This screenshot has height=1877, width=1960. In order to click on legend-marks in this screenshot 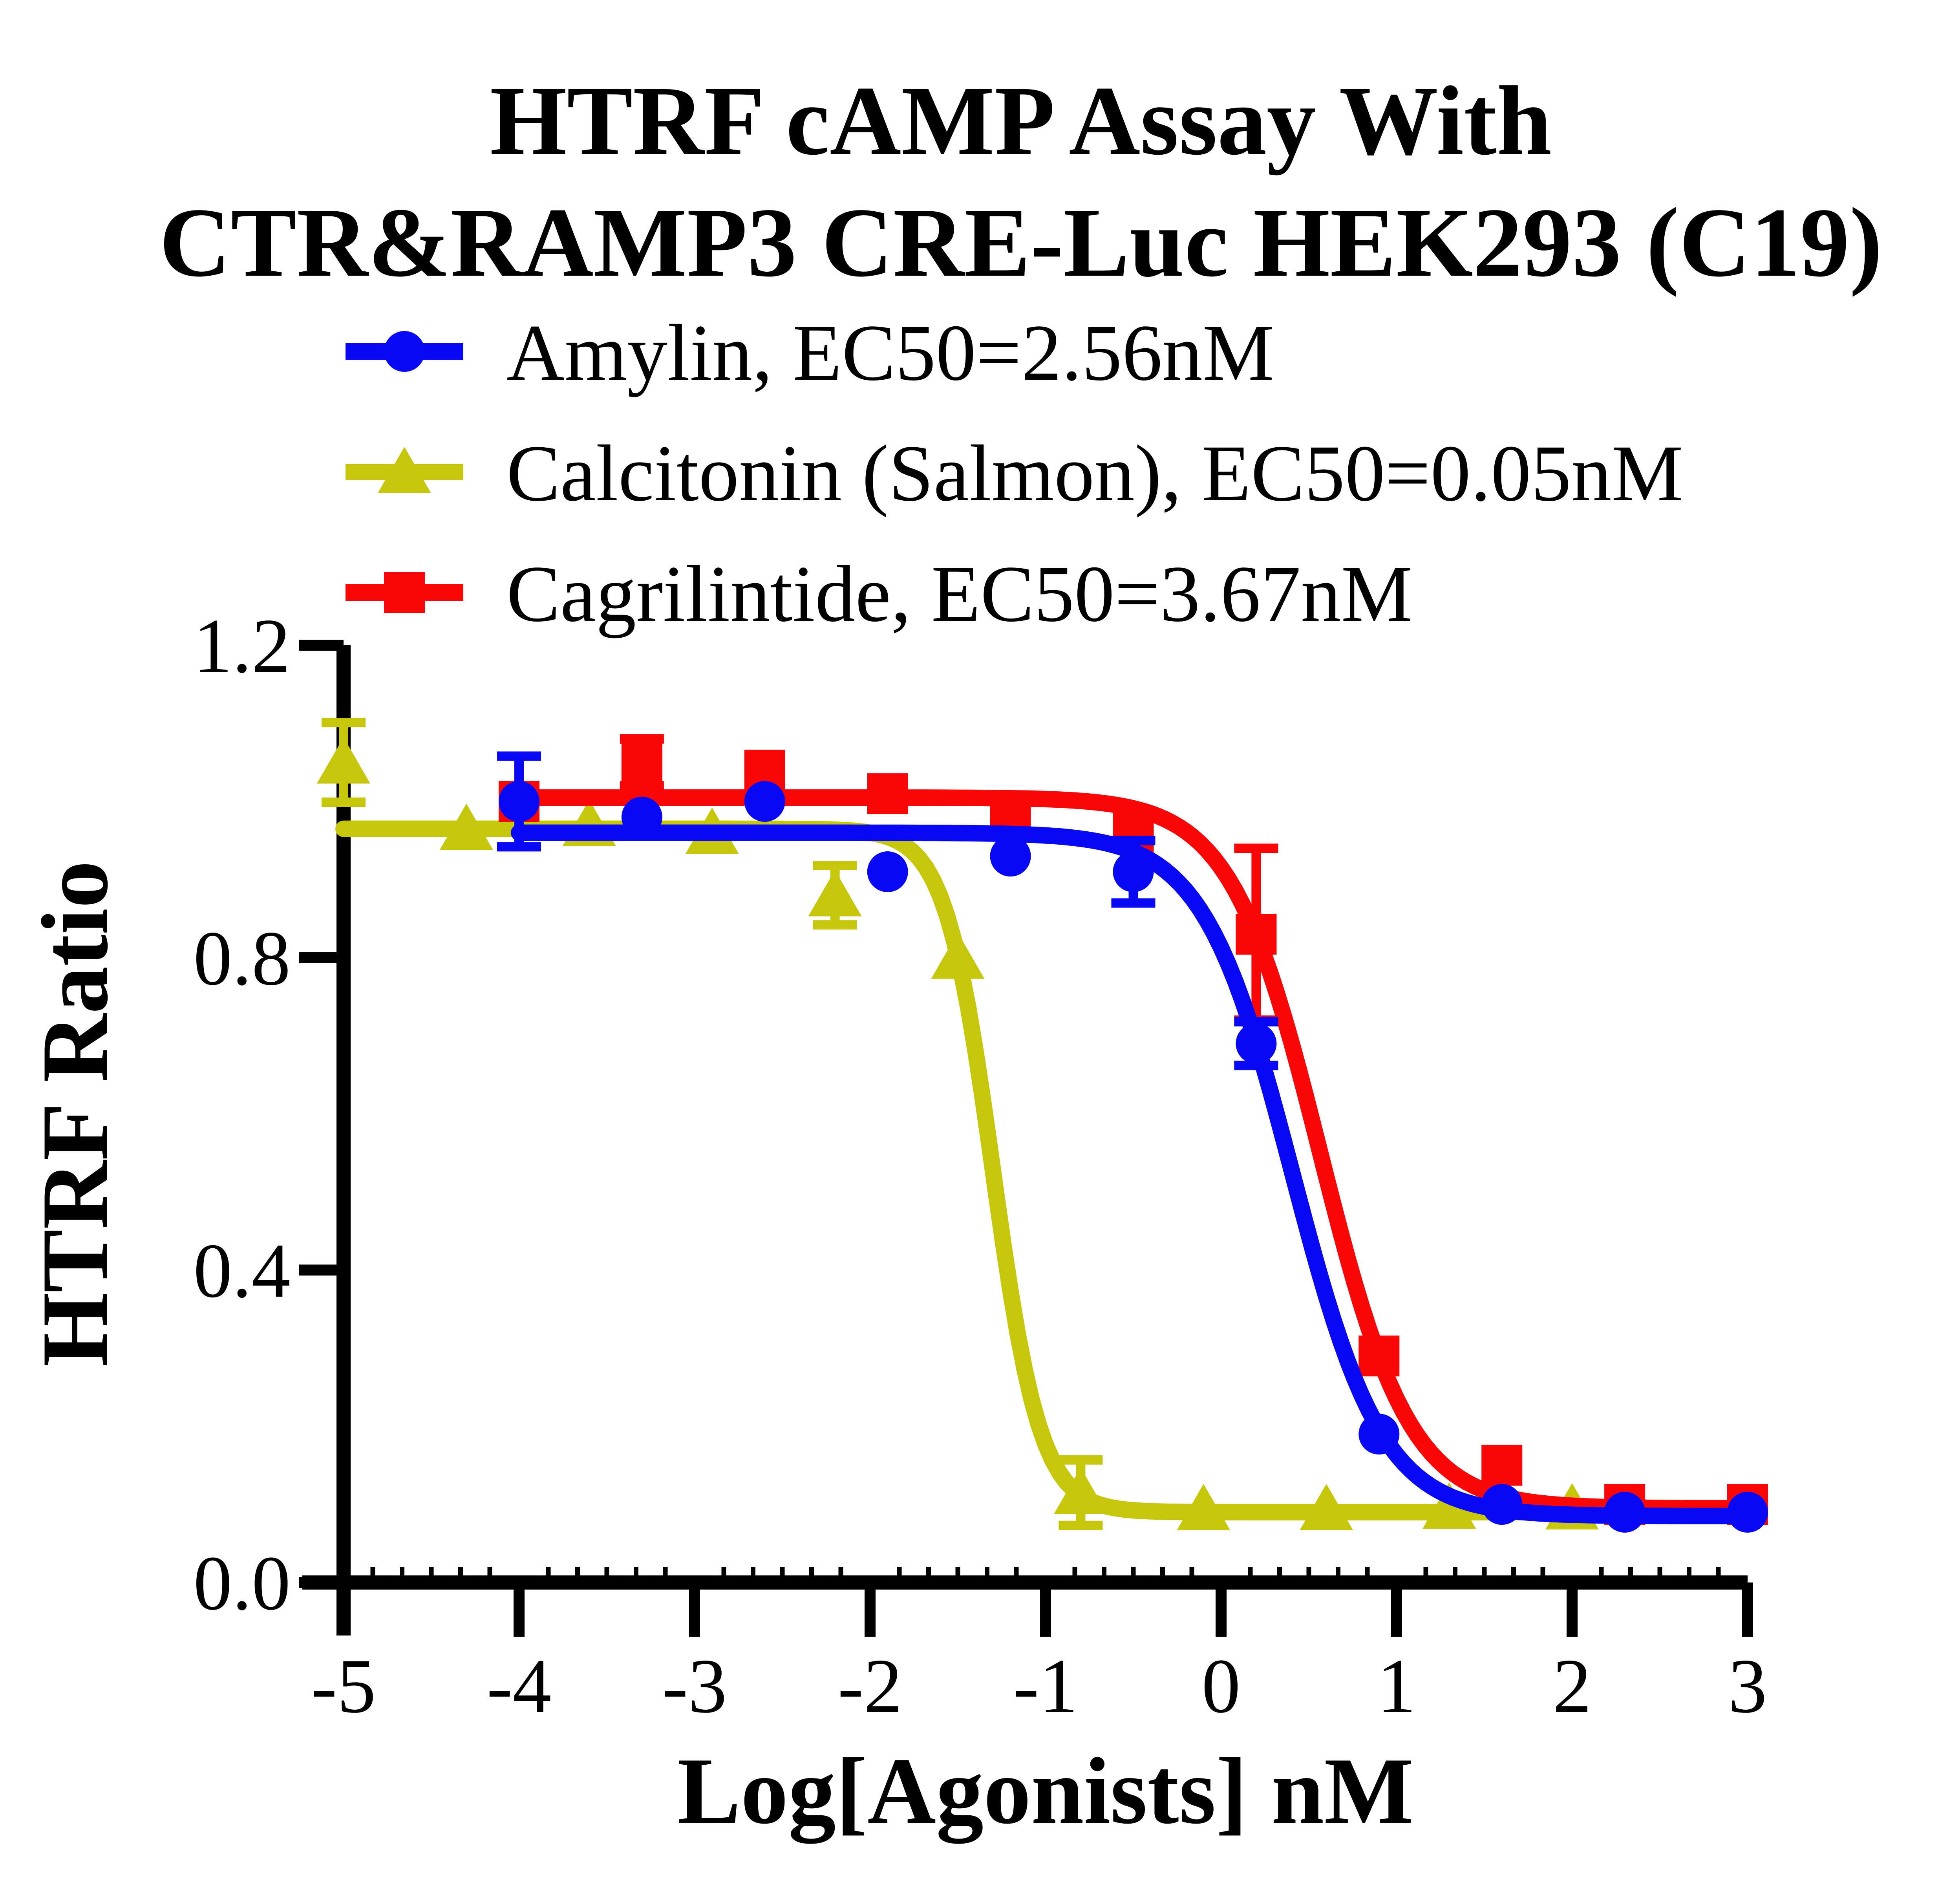, I will do `click(404, 472)`.